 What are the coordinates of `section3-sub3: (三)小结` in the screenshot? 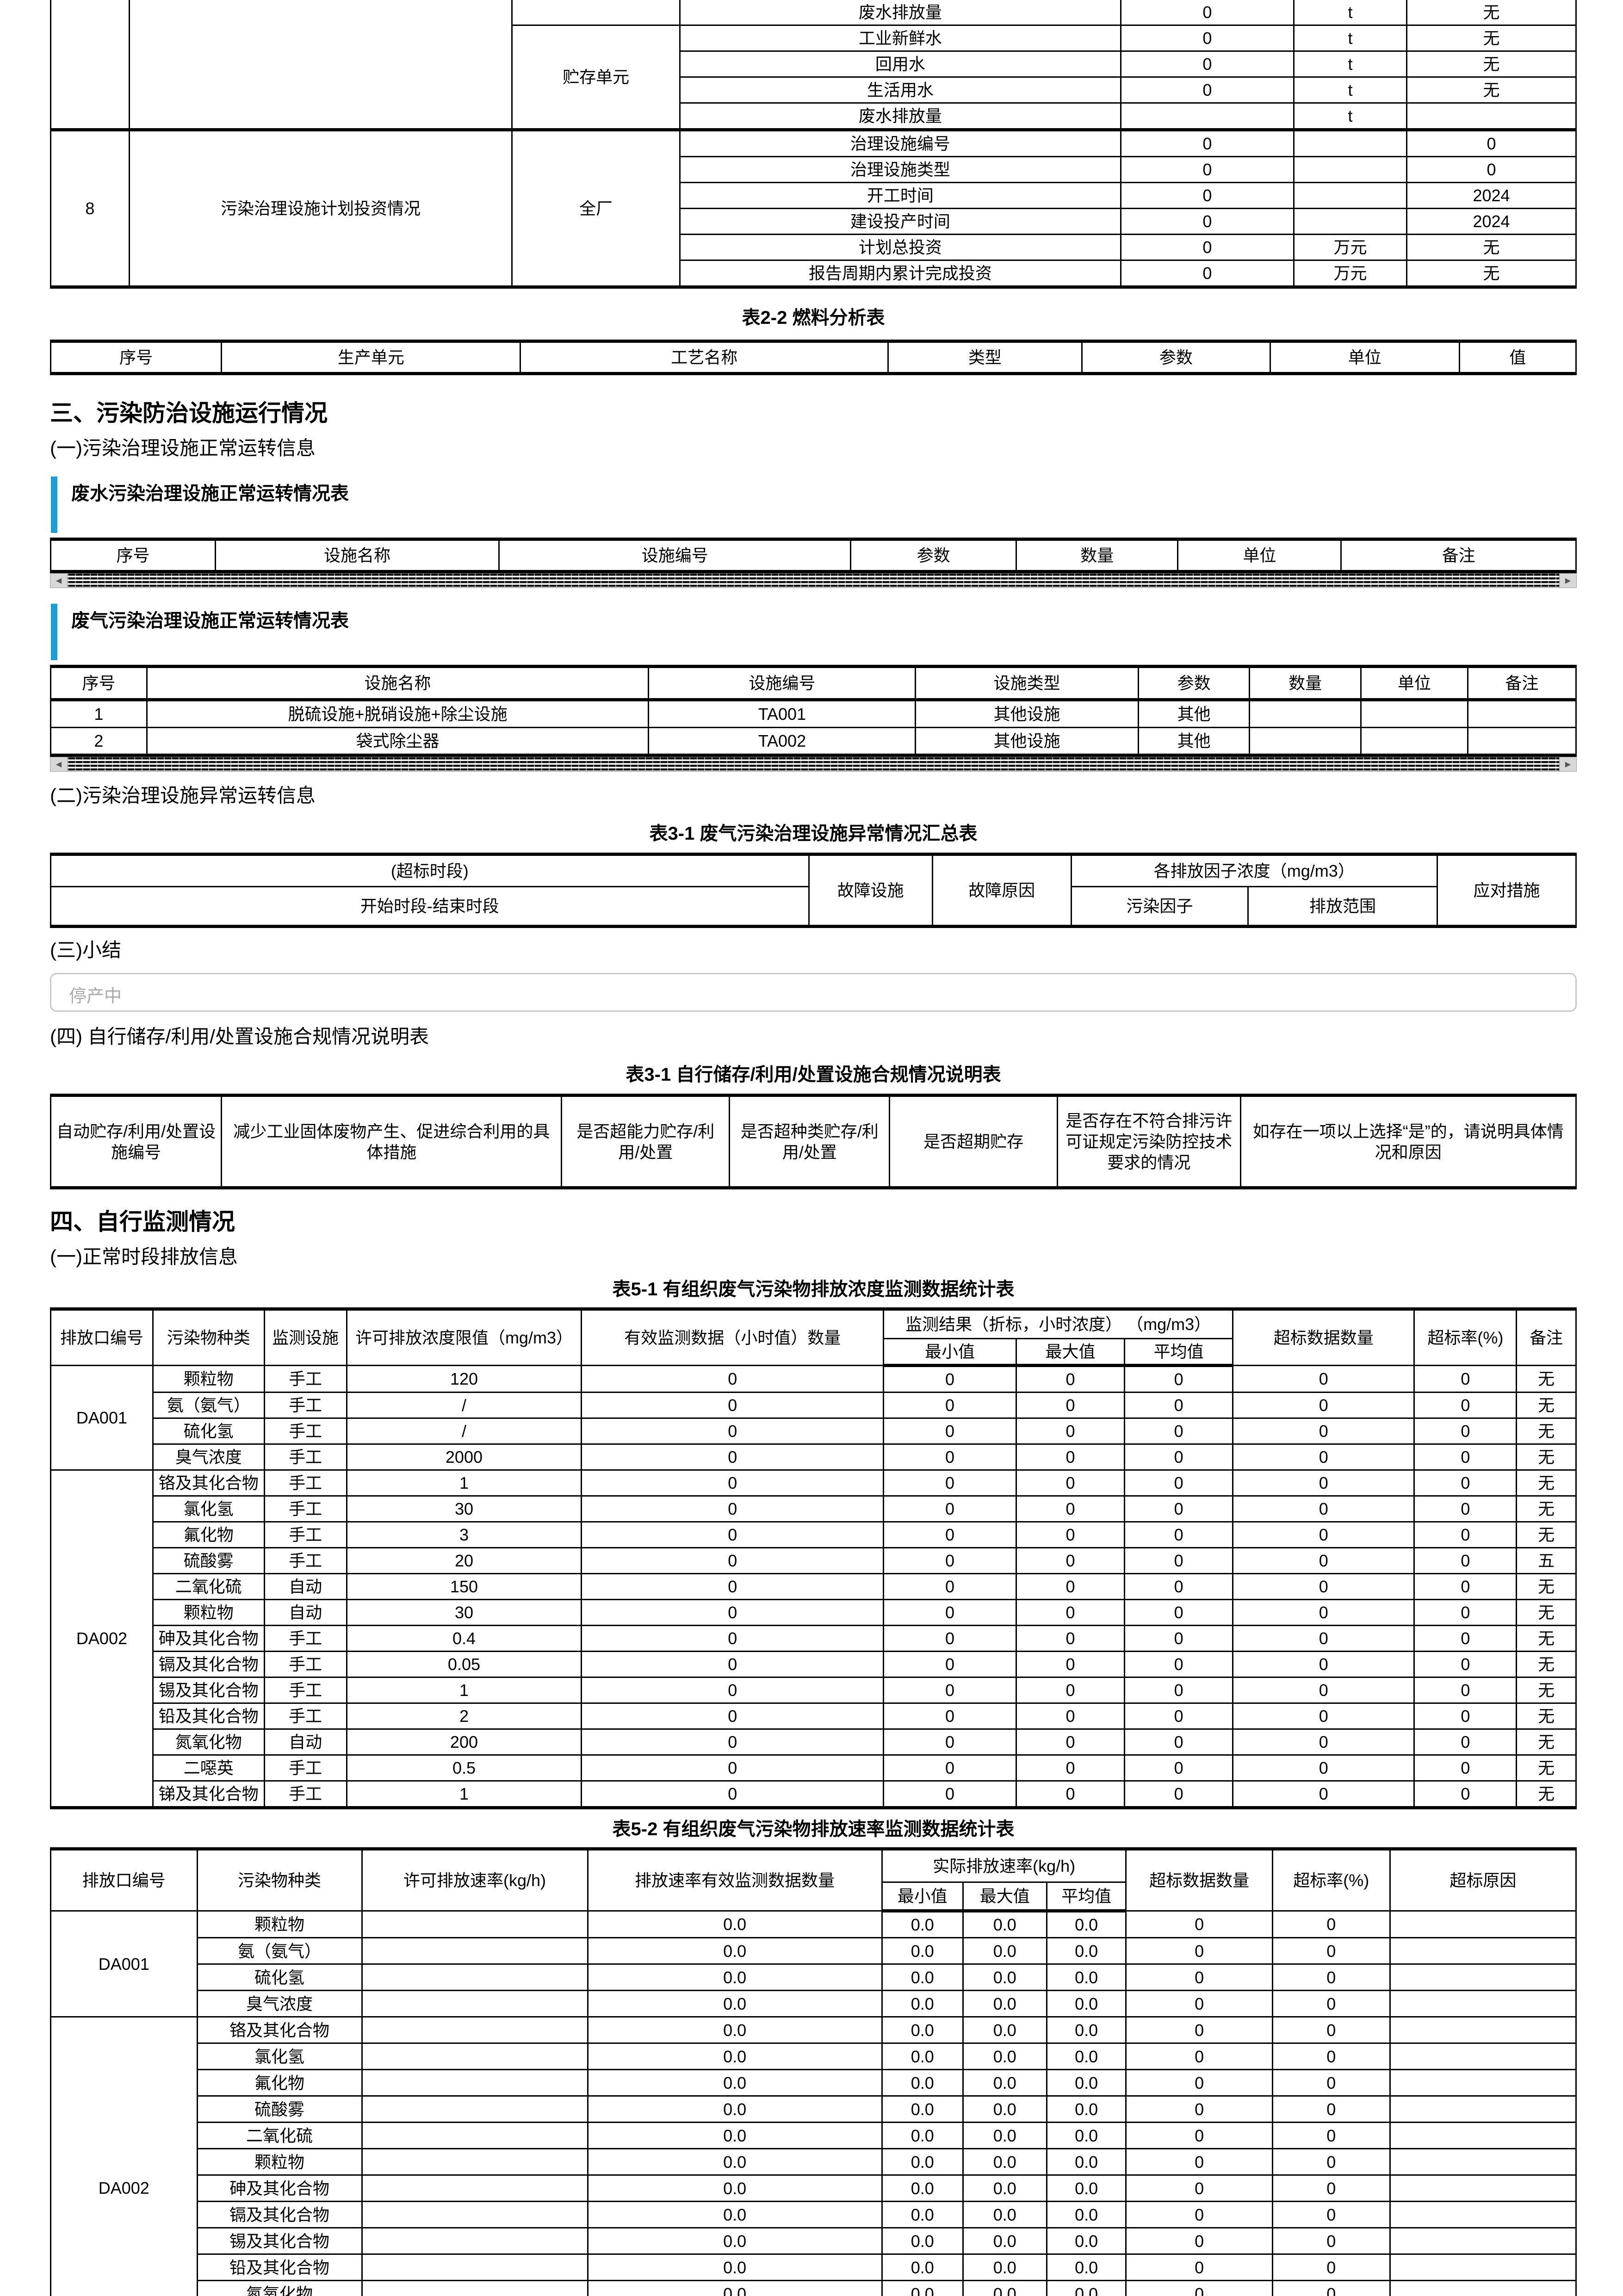 It's located at (85, 950).